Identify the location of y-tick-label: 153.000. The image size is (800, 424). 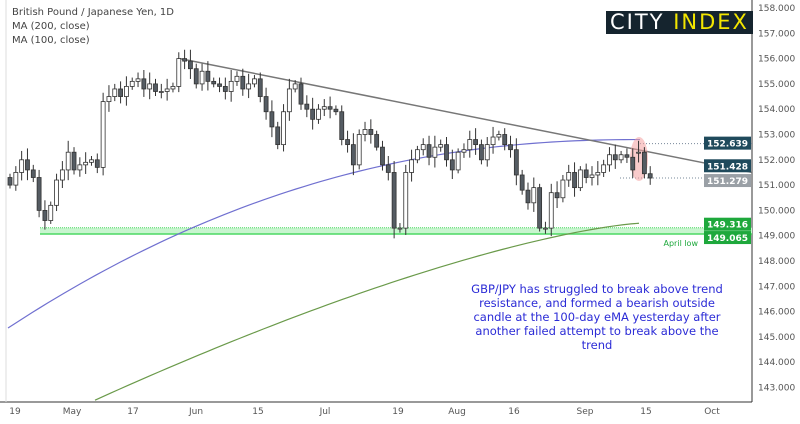
(776, 136).